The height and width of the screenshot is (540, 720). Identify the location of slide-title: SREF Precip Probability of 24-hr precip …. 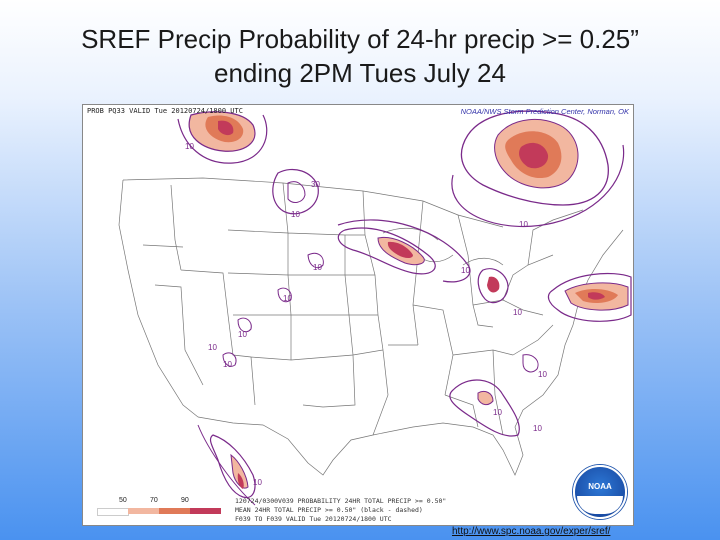
(360, 56).